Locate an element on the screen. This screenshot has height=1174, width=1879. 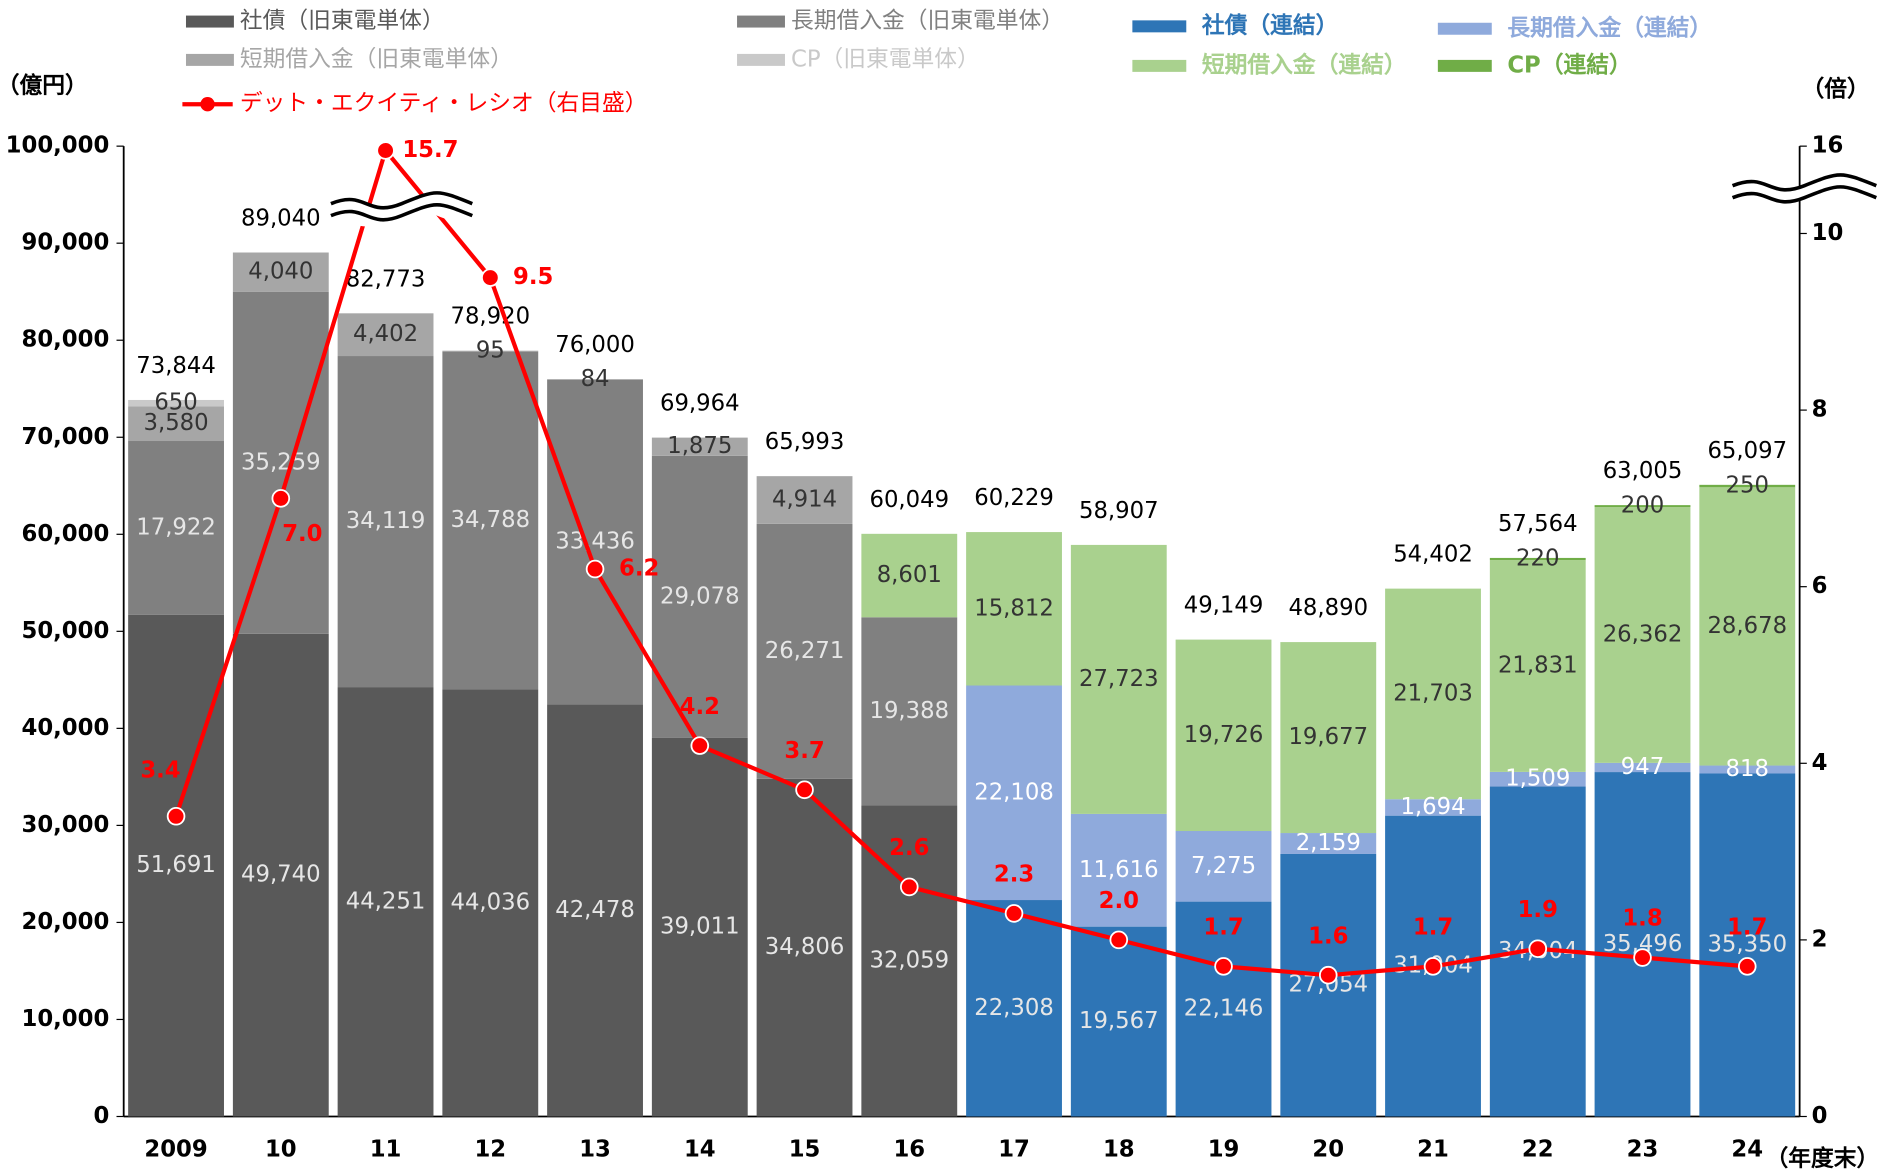
line-value-label: 3.7 is located at coordinates (804, 751).